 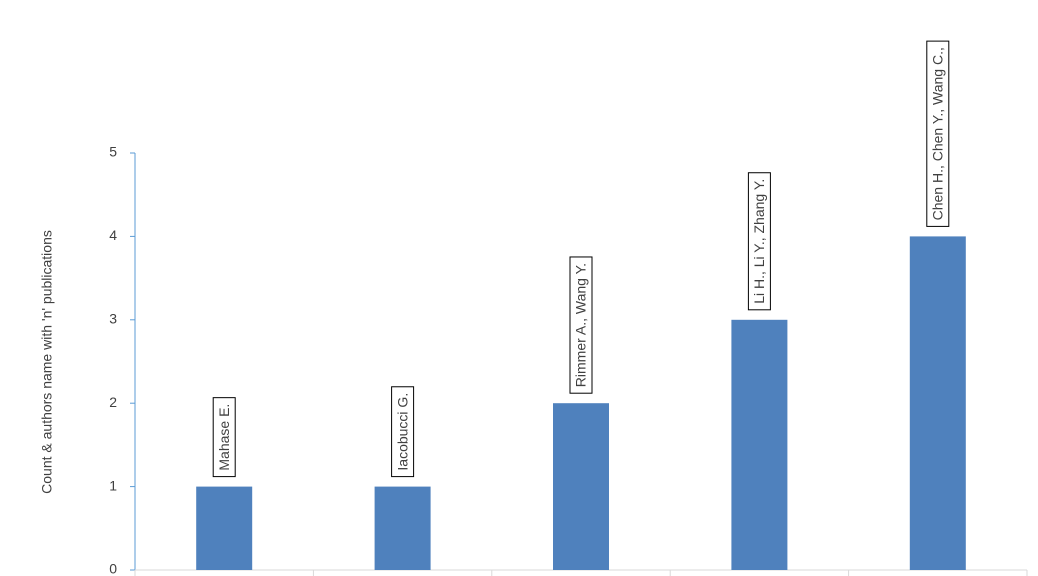 I want to click on y-tick-label: 3, so click(x=113, y=319).